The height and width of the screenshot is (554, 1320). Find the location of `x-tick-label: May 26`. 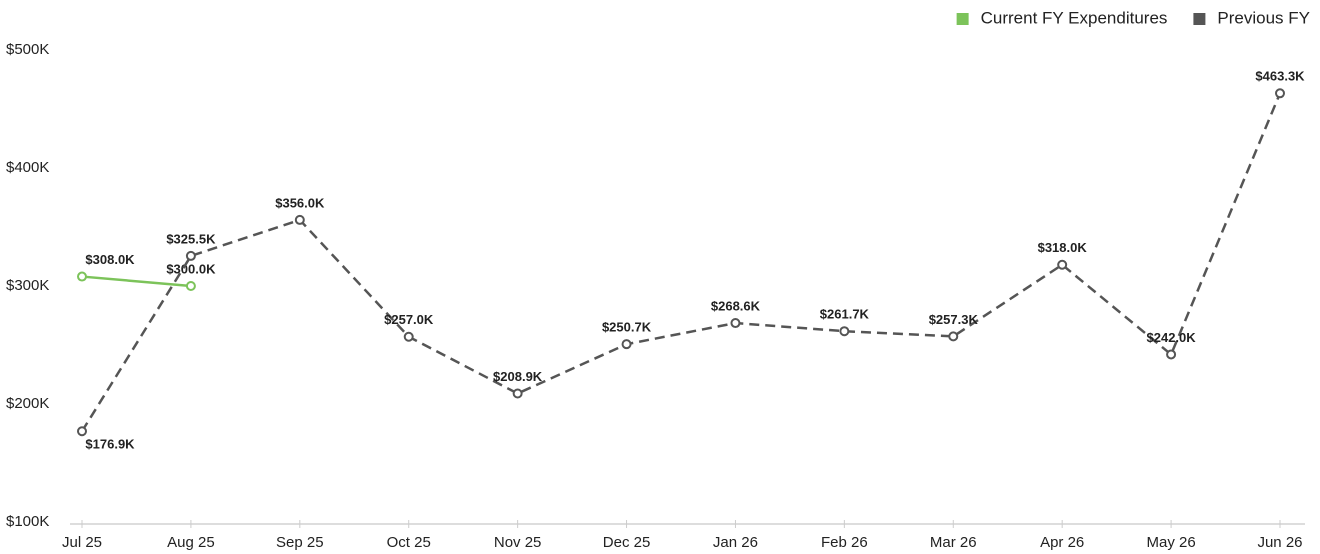

x-tick-label: May 26 is located at coordinates (1170, 542).